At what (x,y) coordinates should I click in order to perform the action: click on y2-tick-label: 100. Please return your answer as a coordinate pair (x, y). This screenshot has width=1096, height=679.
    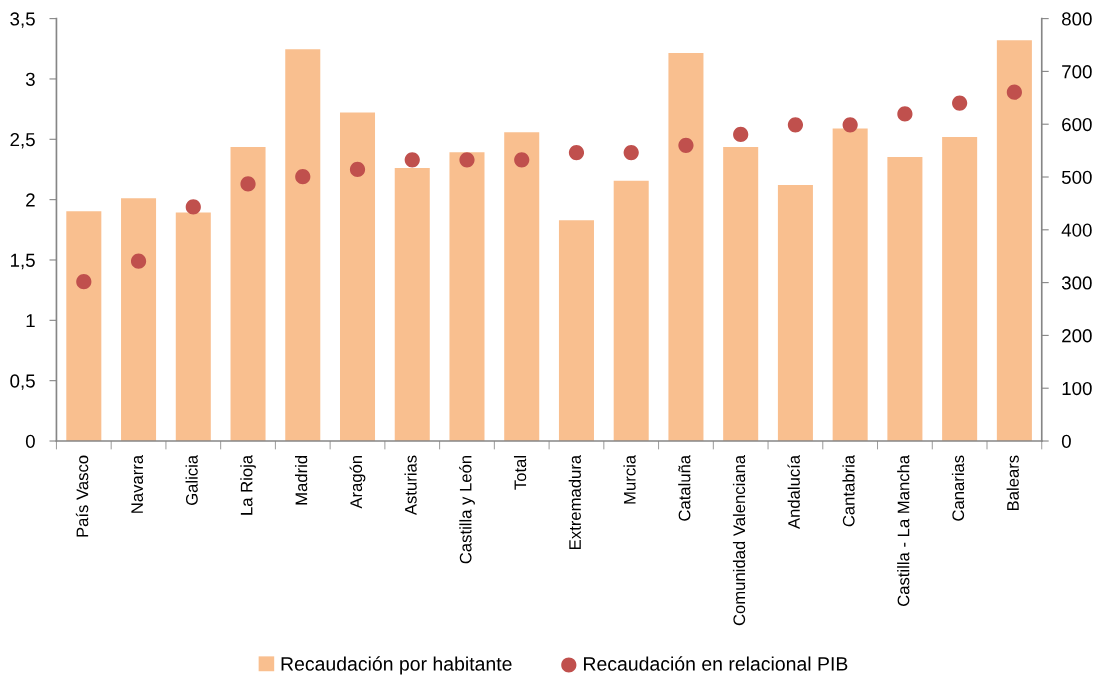
    Looking at the image, I should click on (1077, 388).